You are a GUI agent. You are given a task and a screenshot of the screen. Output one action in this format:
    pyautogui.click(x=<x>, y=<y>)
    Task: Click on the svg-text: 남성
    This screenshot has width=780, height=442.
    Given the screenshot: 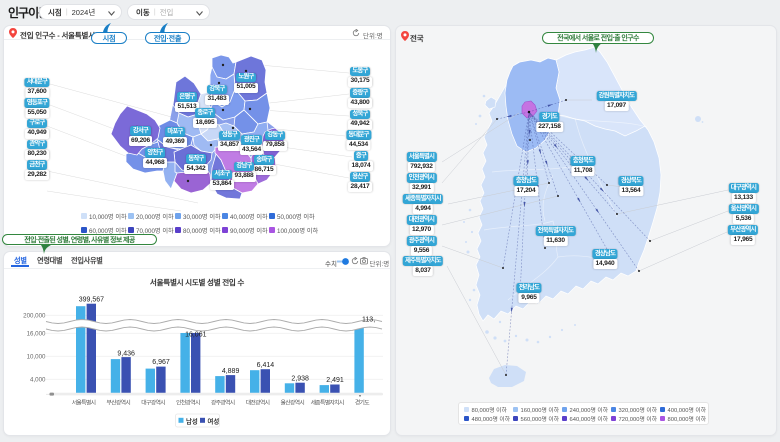 What is the action you would take?
    pyautogui.click(x=192, y=420)
    